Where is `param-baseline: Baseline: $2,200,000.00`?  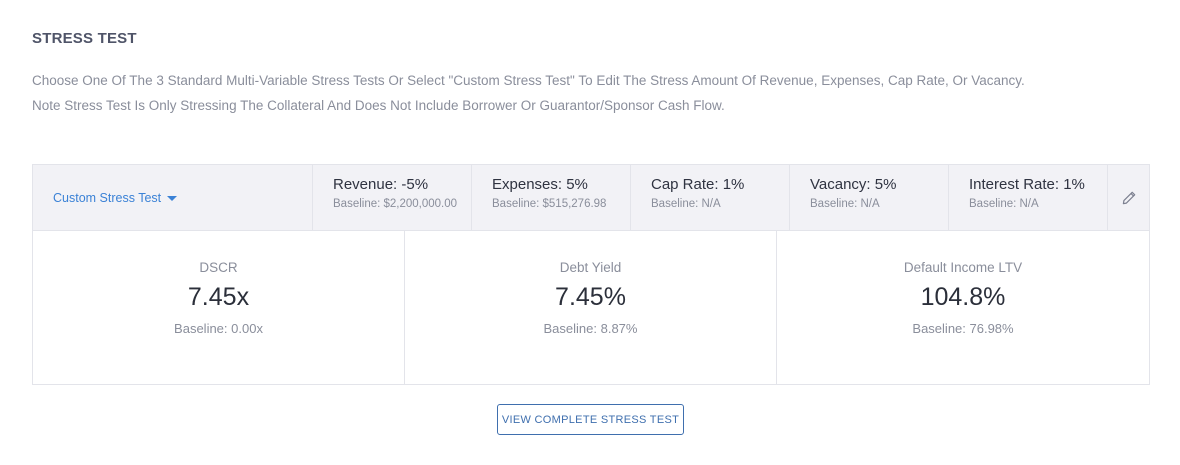
param-baseline: Baseline: $2,200,000.00 is located at coordinates (395, 204).